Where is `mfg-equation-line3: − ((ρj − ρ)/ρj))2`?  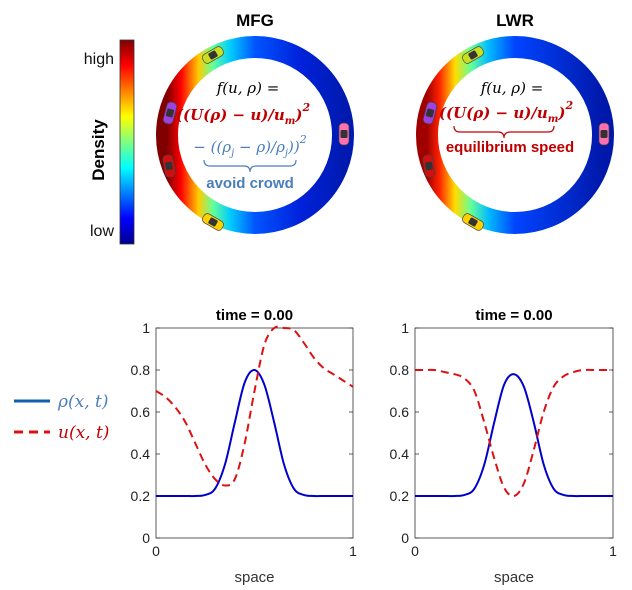 mfg-equation-line3: − ((ρj − ρ)/ρj))2 is located at coordinates (249, 146).